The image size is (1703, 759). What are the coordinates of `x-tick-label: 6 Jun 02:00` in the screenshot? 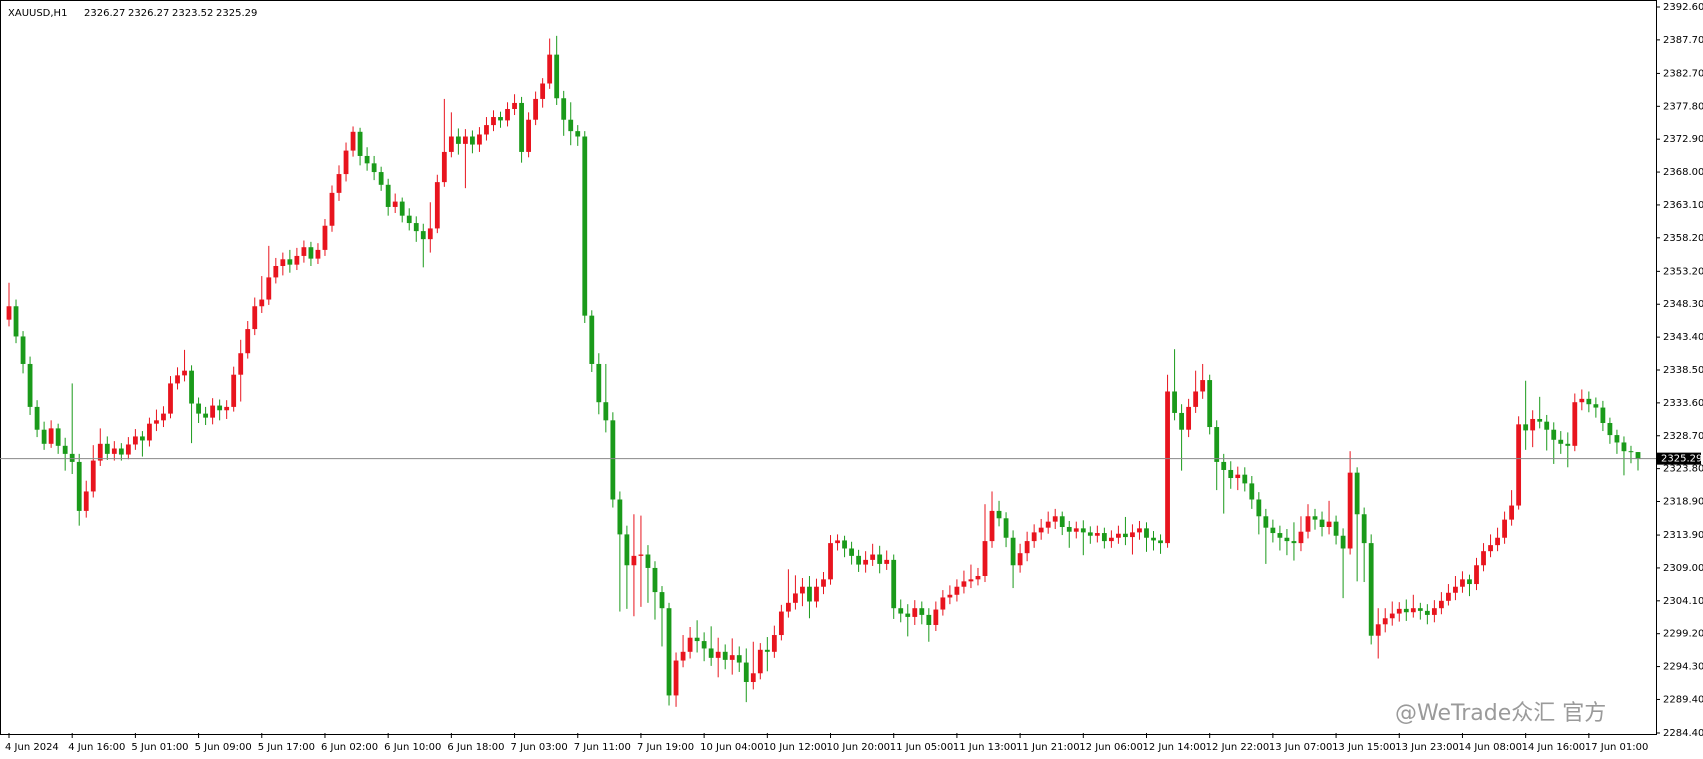 It's located at (349, 747).